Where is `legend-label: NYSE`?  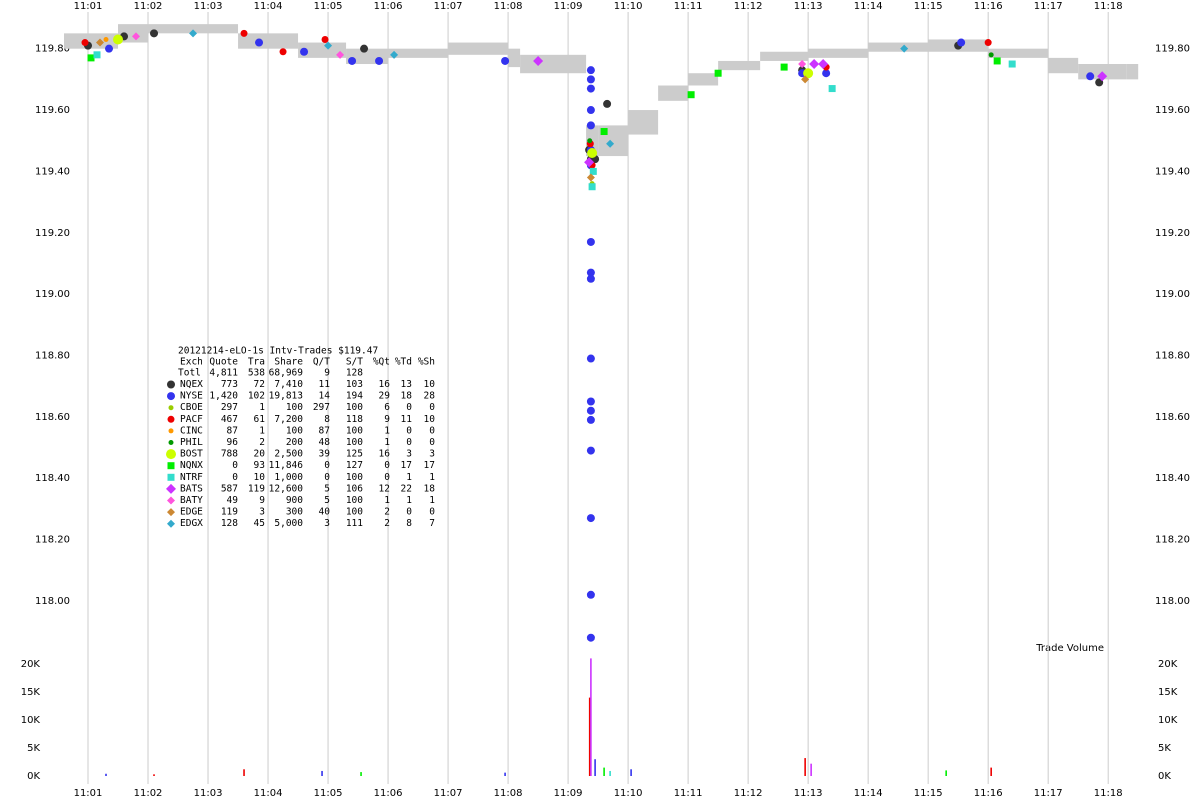 legend-label: NYSE is located at coordinates (191, 396).